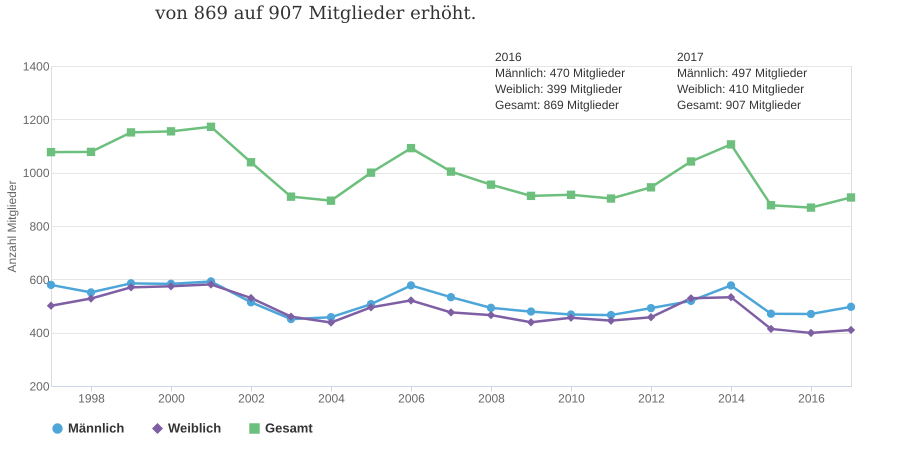 The width and height of the screenshot is (905, 450). What do you see at coordinates (742, 81) in the screenshot?
I see `annotation: 2017 Männlich: 497 Mitglieder Weiblich: 410 Mitglieder Gesamt: 907 Mitglieder` at bounding box center [742, 81].